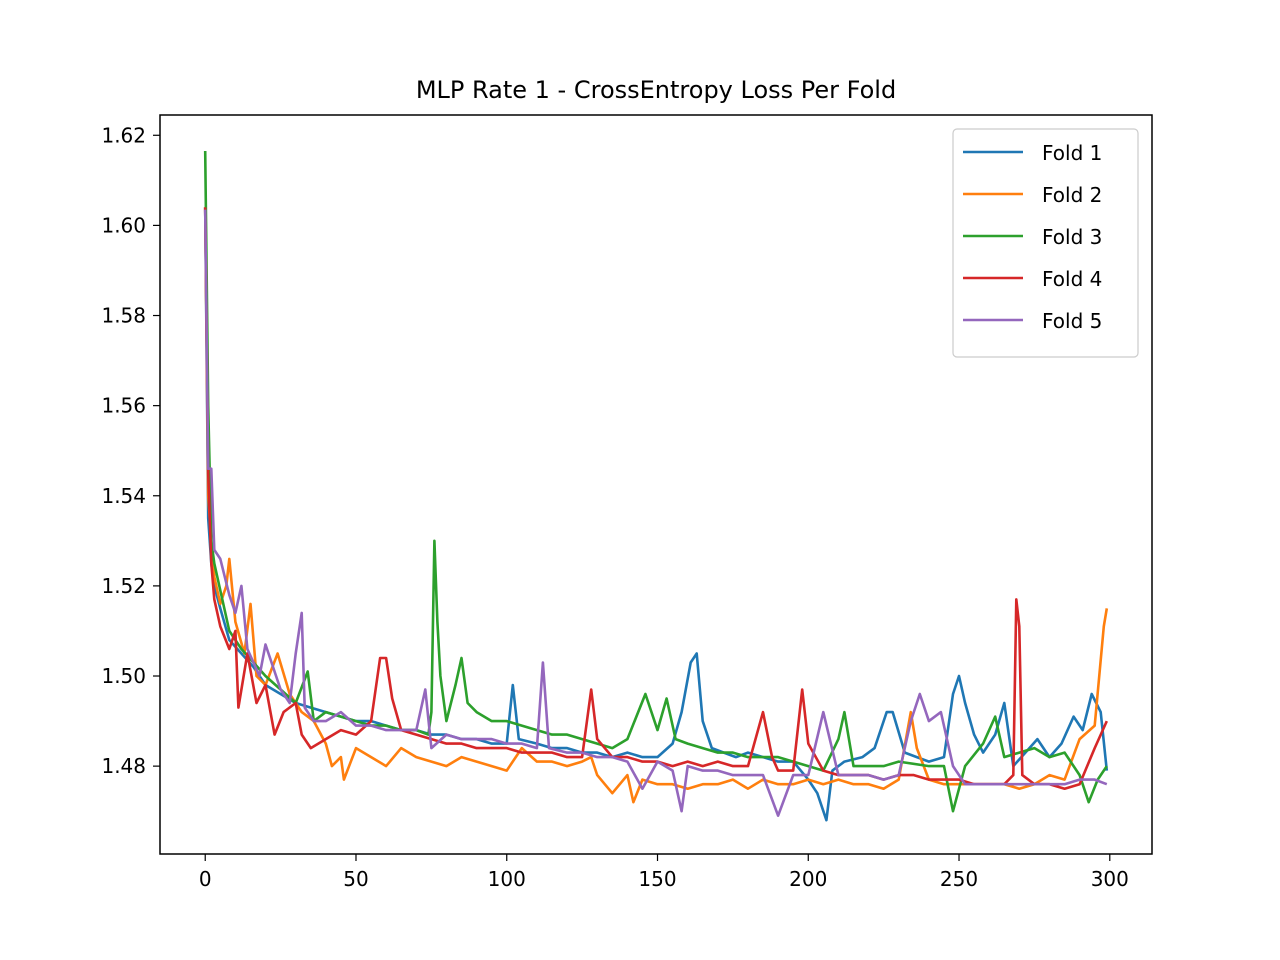  I want to click on y-tick-label: 1.48, so click(123, 766).